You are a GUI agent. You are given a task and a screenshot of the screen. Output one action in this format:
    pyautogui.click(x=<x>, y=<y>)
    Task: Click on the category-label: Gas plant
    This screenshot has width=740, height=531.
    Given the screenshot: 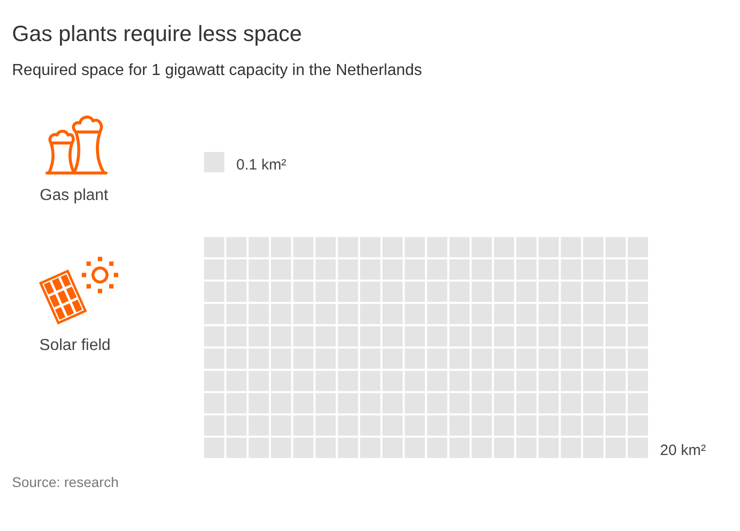 What is the action you would take?
    pyautogui.click(x=74, y=195)
    